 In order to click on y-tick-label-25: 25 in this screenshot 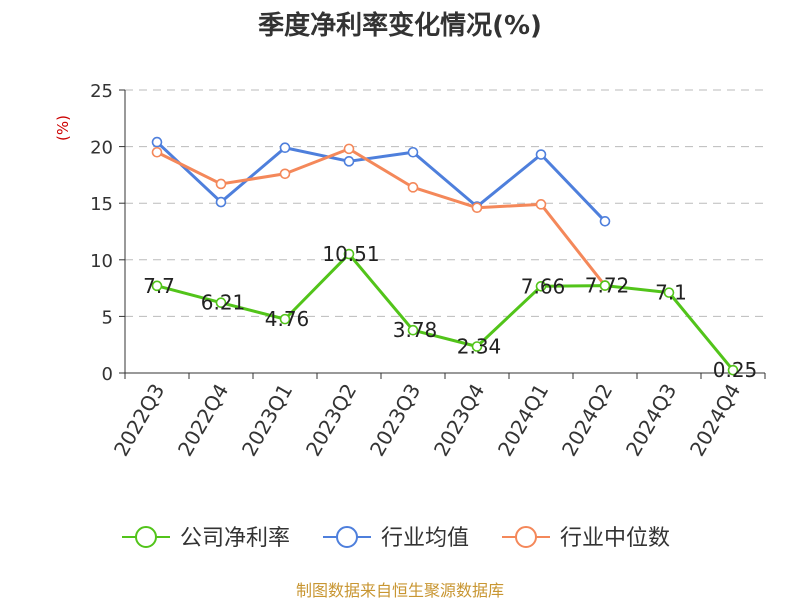, I will do `click(101, 91)`.